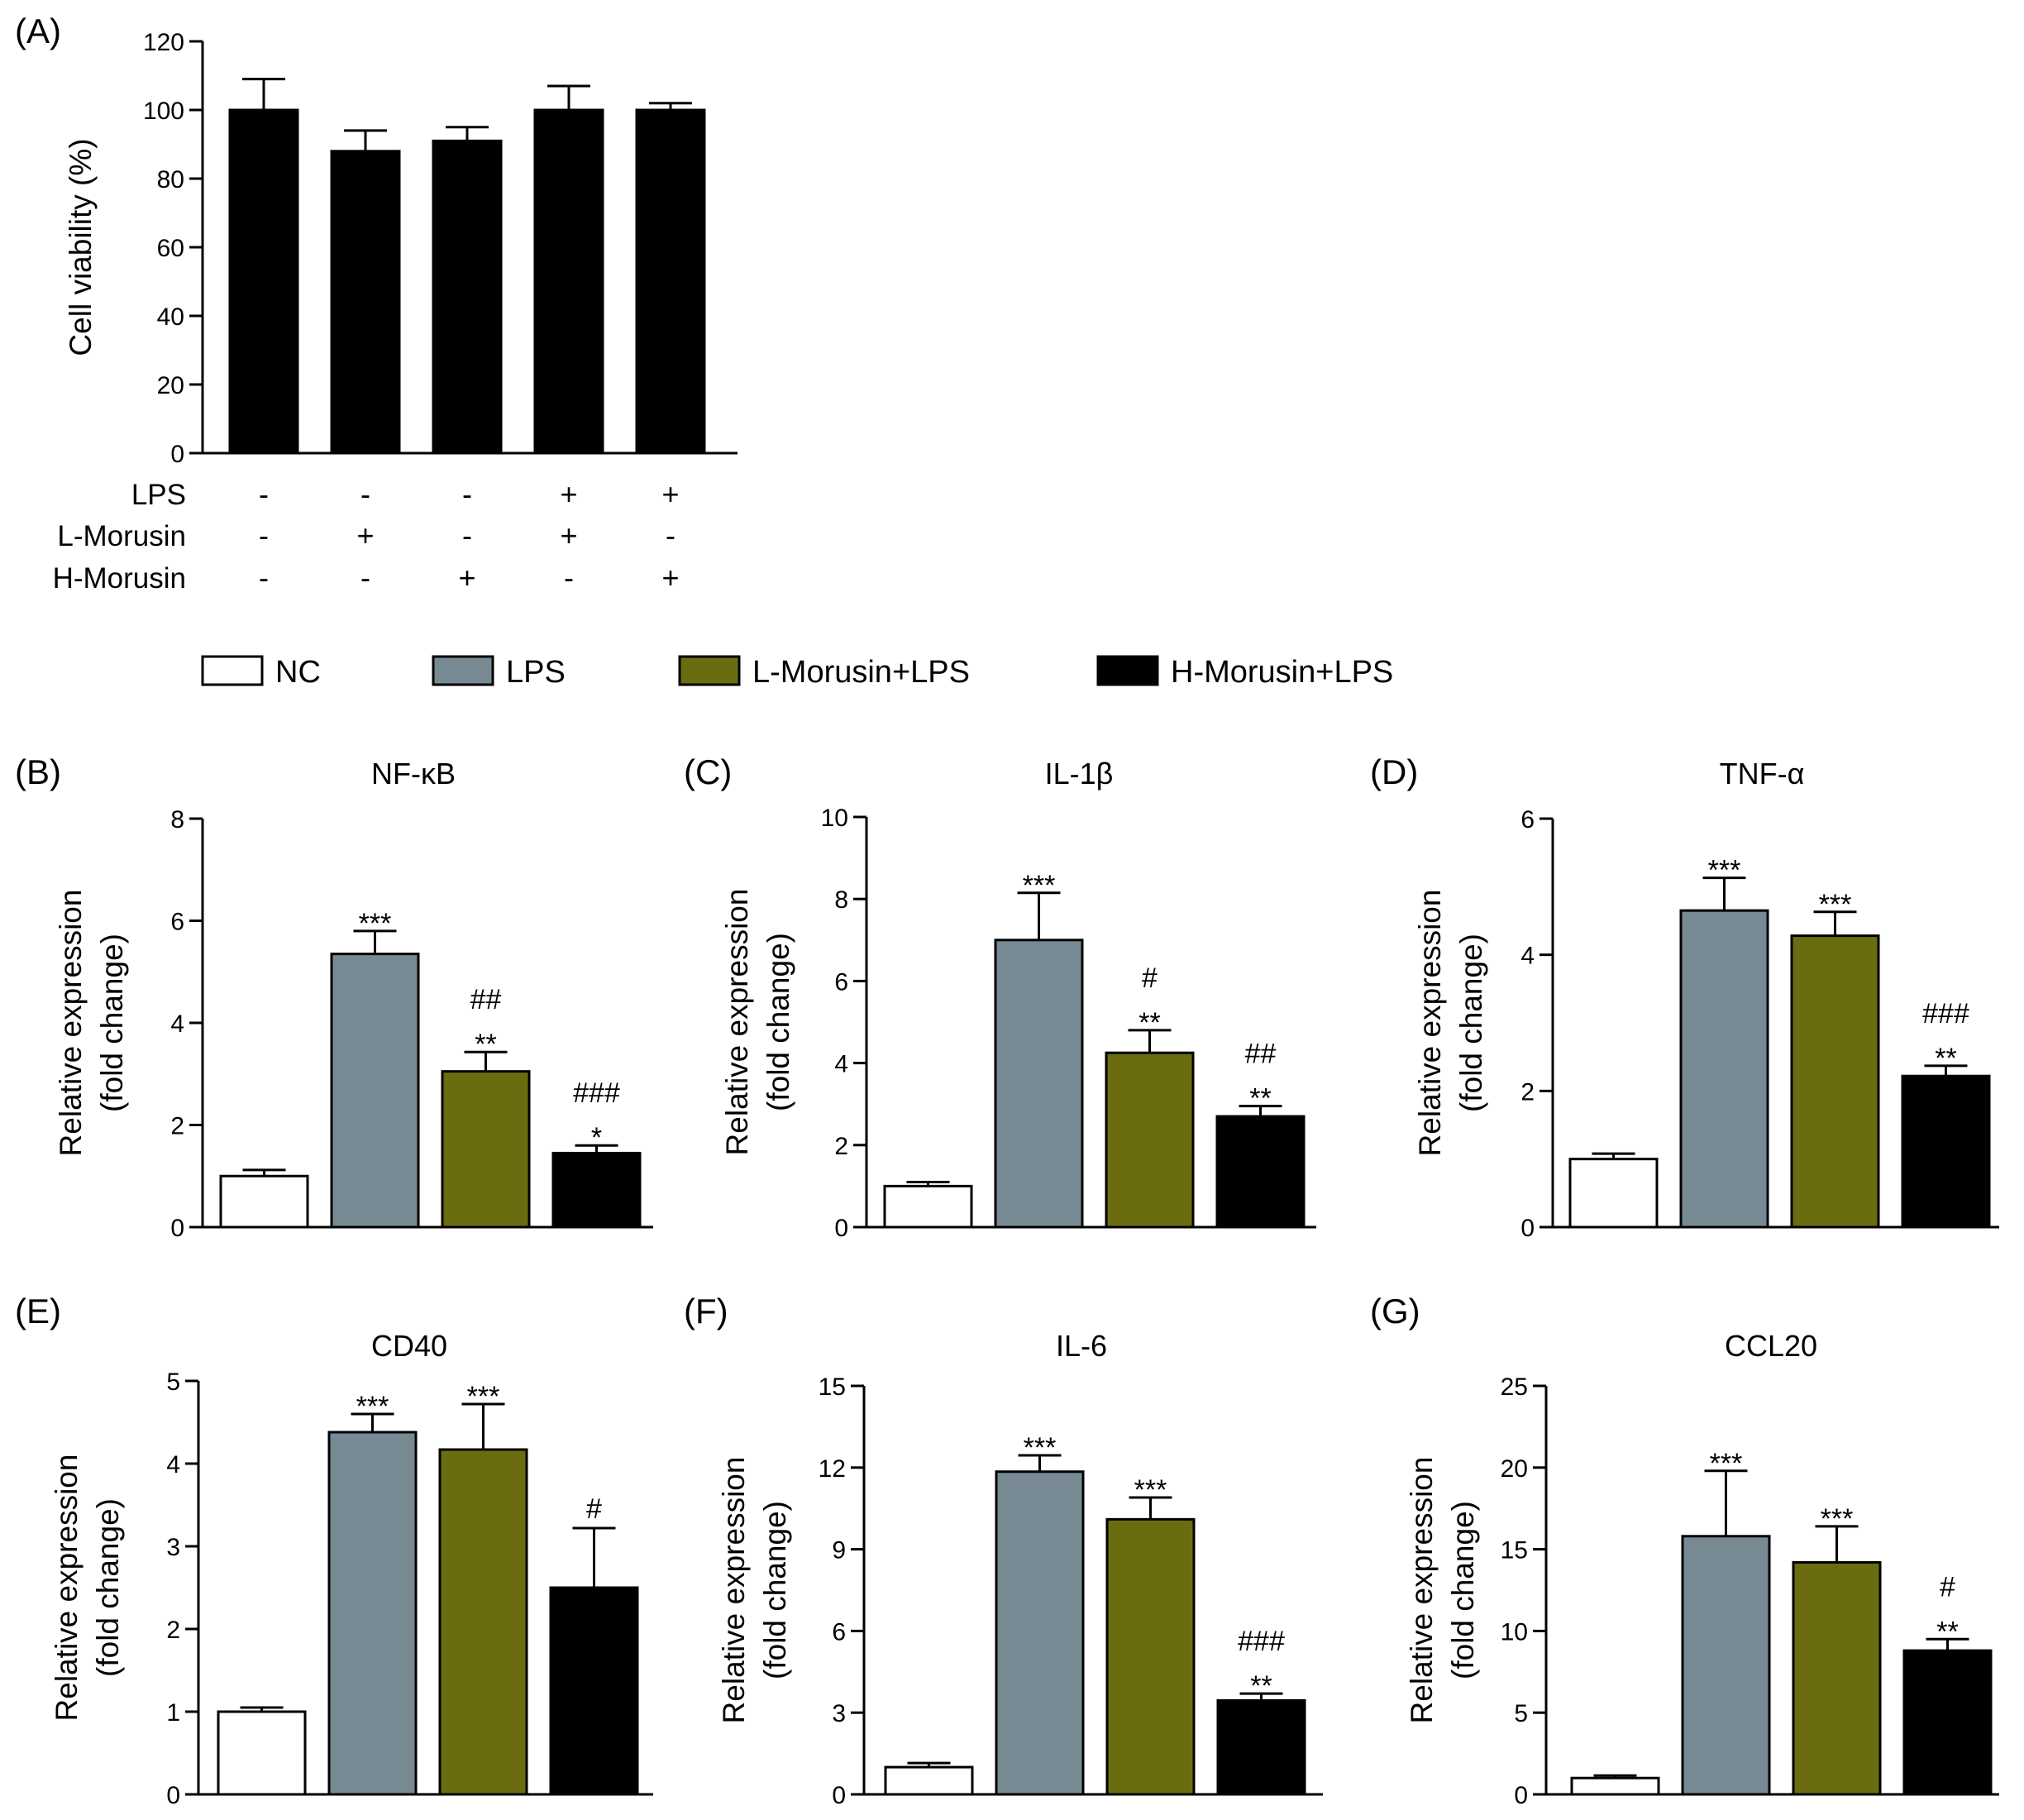 This screenshot has width=2024, height=1820. What do you see at coordinates (413, 774) in the screenshot?
I see `panel-title: NF-κB` at bounding box center [413, 774].